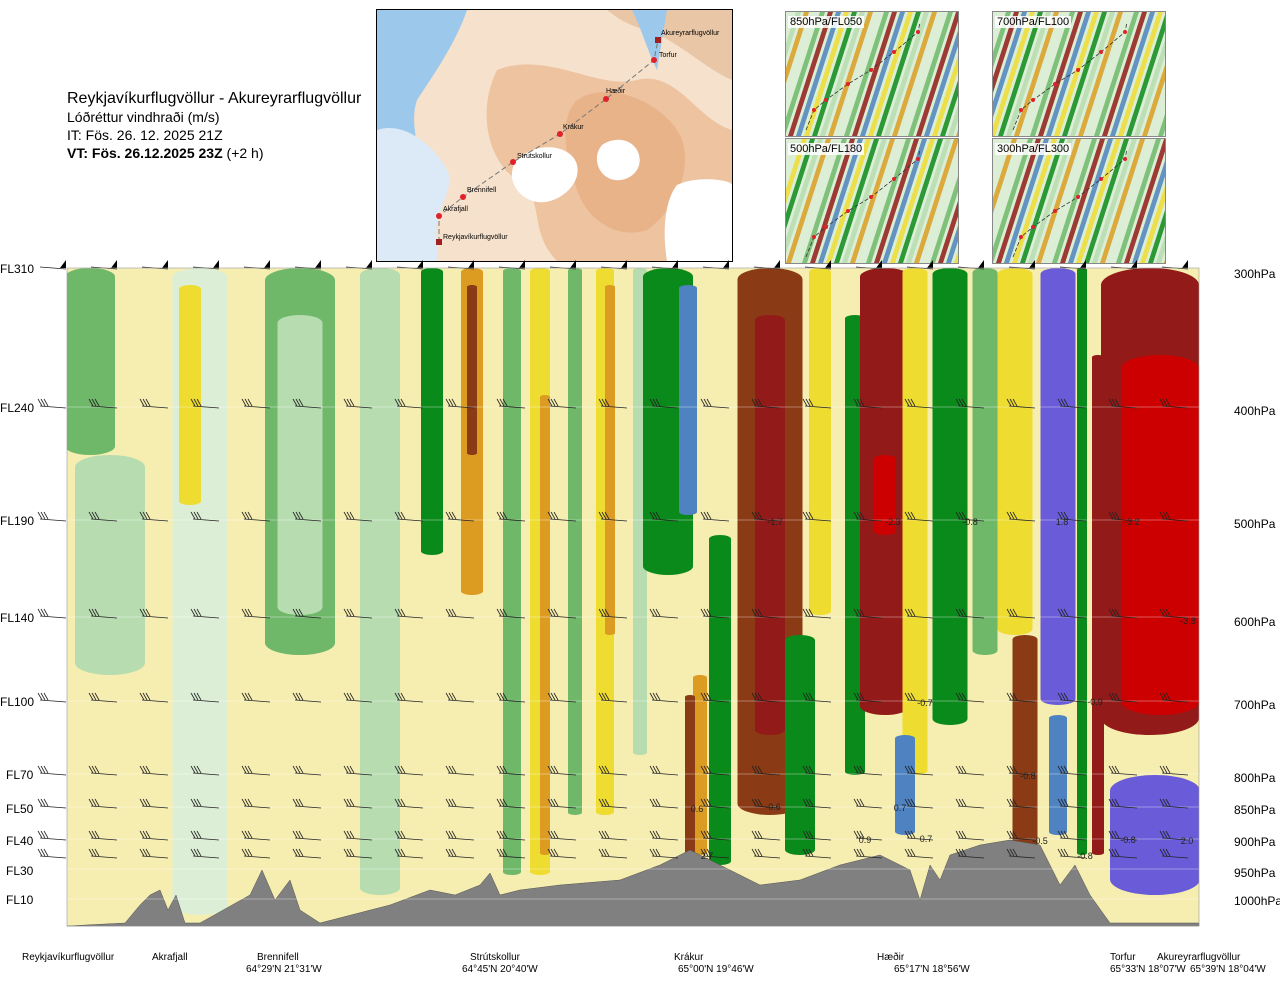  Describe the element at coordinates (170, 957) in the screenshot. I see `loc-akrafjall: Akrafjall` at that location.